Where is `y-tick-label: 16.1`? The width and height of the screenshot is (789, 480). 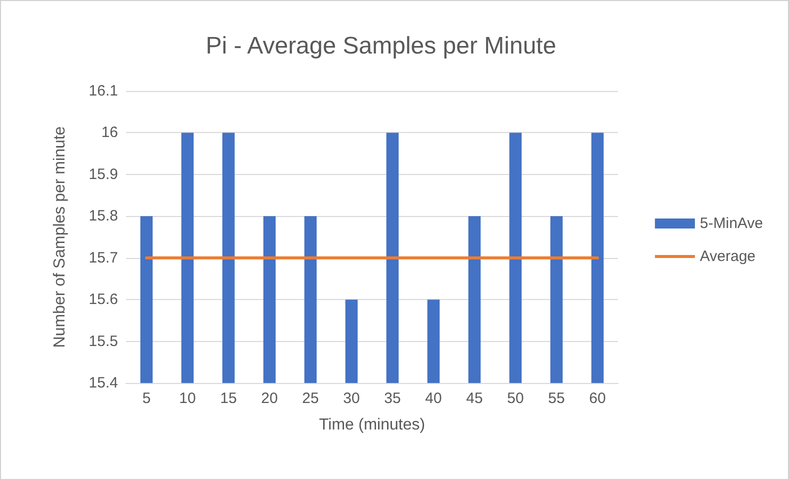 y-tick-label: 16.1 is located at coordinates (103, 91).